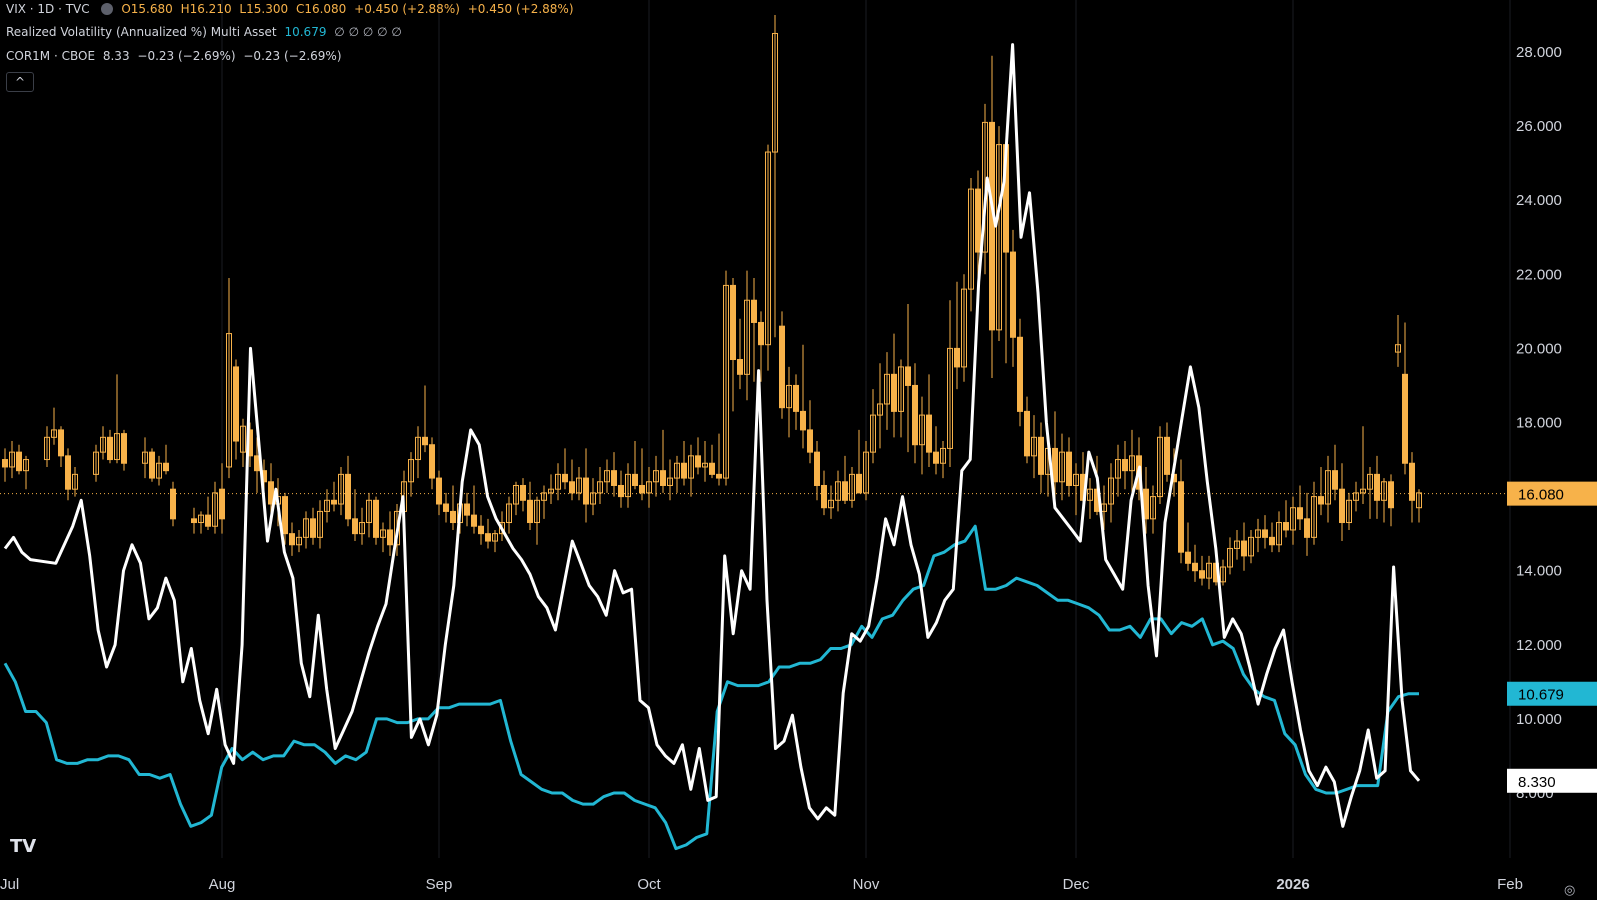 The height and width of the screenshot is (900, 1597). I want to click on x-tick-label: 2026, so click(1292, 884).